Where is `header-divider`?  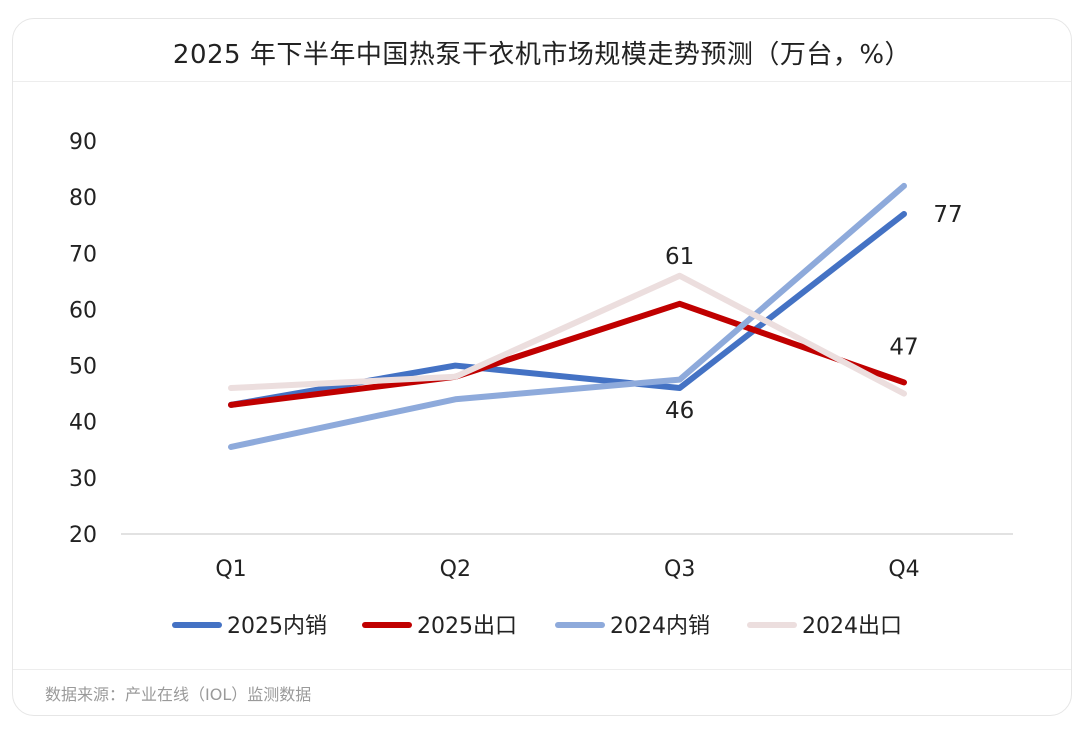
header-divider is located at coordinates (542, 81).